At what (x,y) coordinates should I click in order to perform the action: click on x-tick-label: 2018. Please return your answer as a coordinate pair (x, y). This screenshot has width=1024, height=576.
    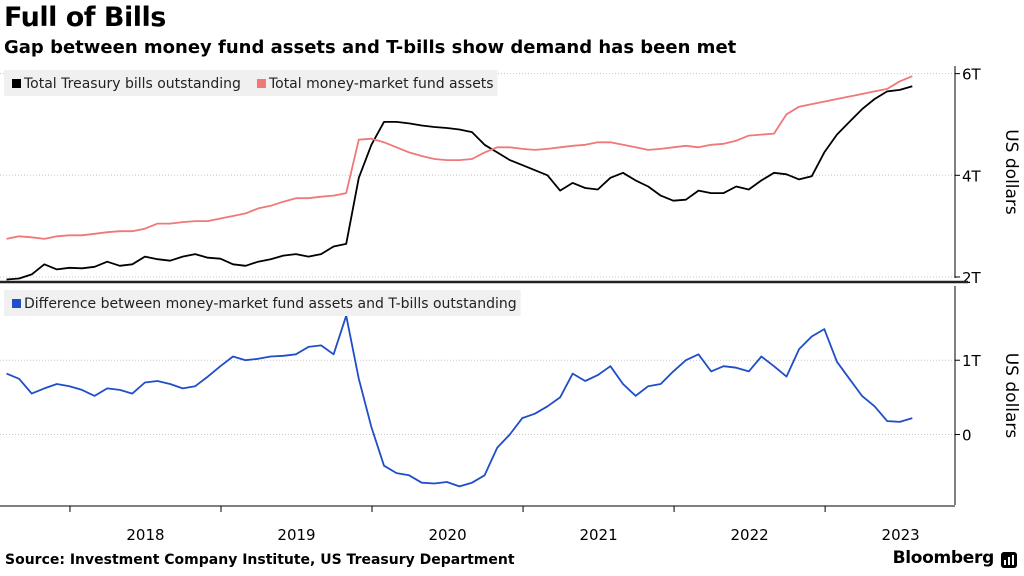
    Looking at the image, I should click on (145, 535).